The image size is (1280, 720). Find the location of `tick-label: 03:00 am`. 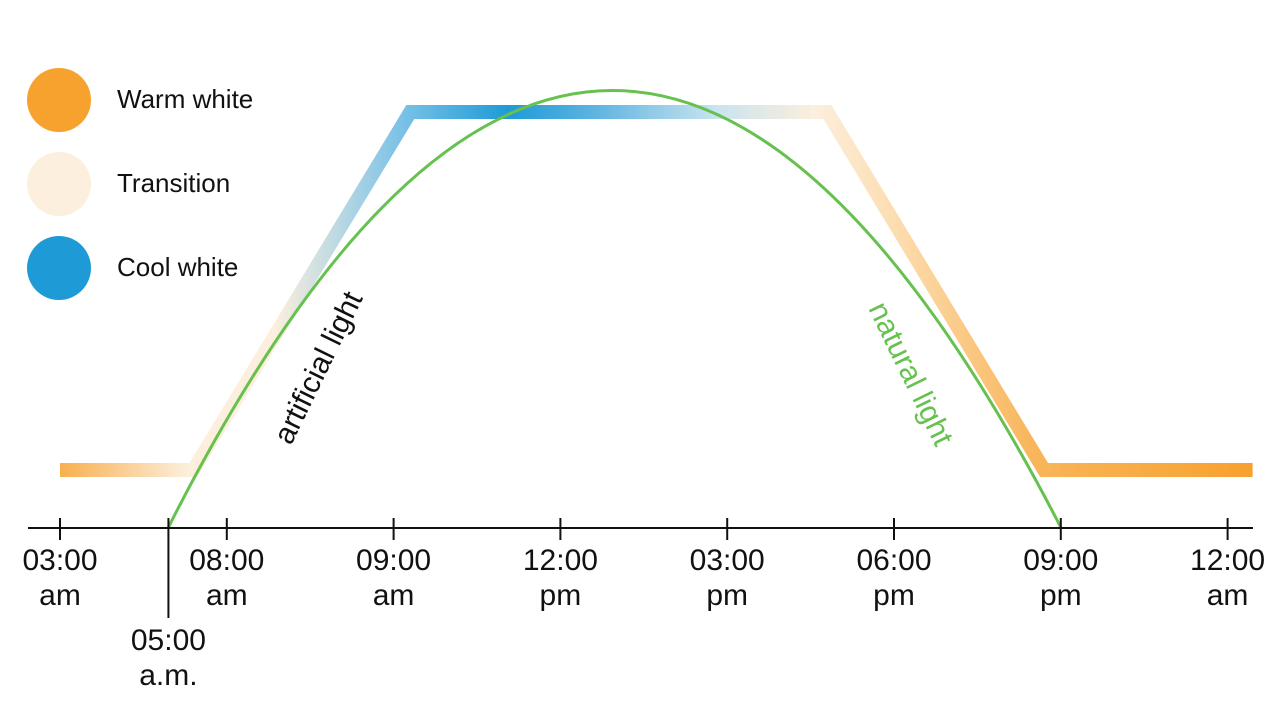

tick-label: 03:00 am is located at coordinates (59, 578).